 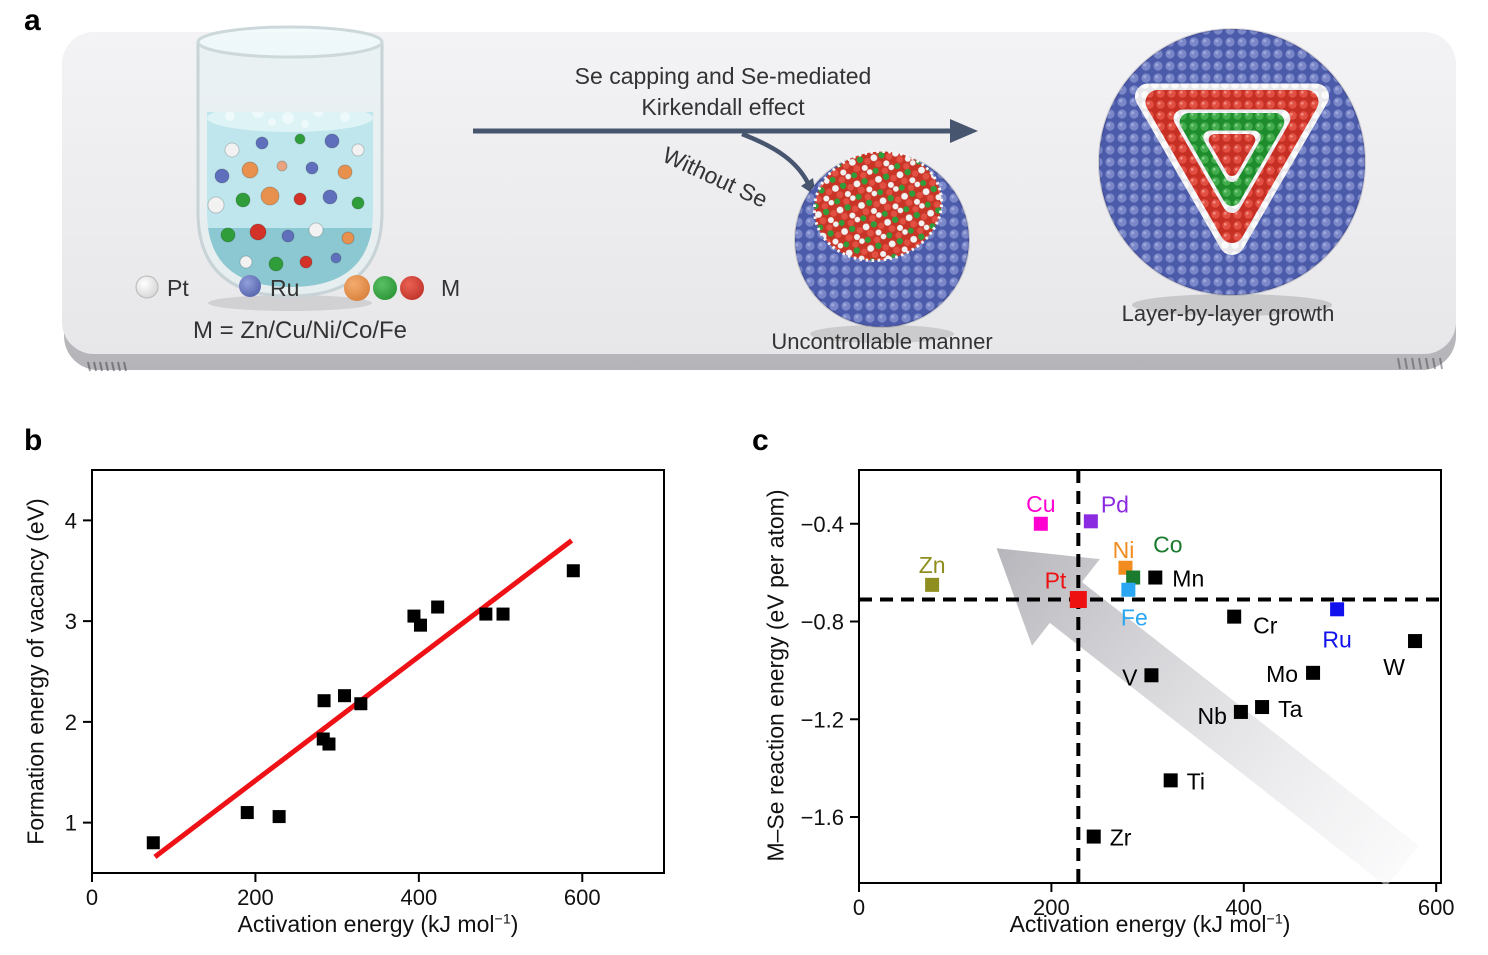 I want to click on chart-c-x-axis-label-sup: −1, so click(x=1274, y=919).